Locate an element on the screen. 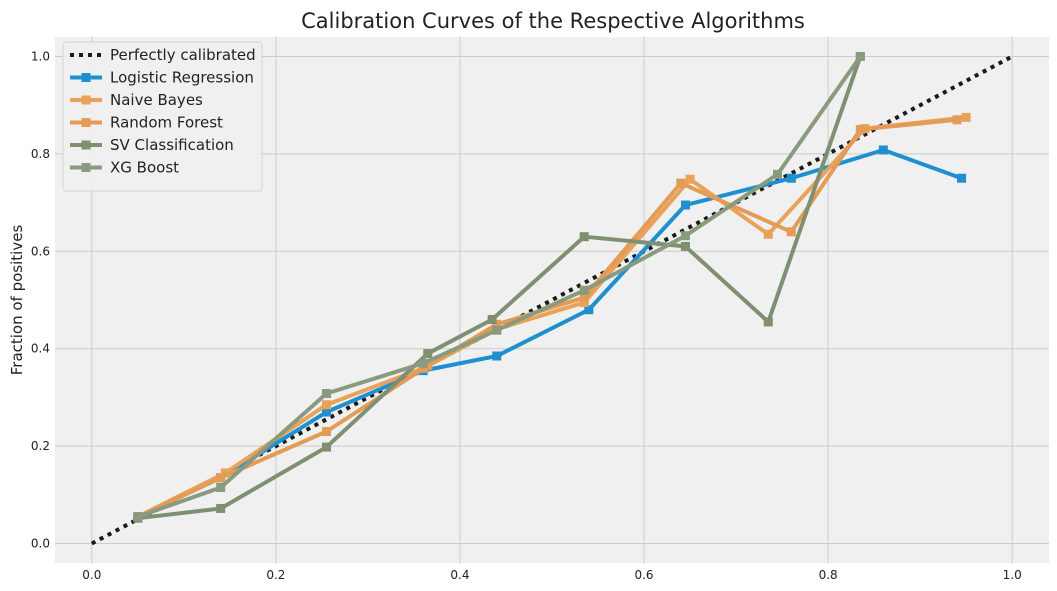 The height and width of the screenshot is (591, 1057). x-tick-label: 0.2 is located at coordinates (275, 575).